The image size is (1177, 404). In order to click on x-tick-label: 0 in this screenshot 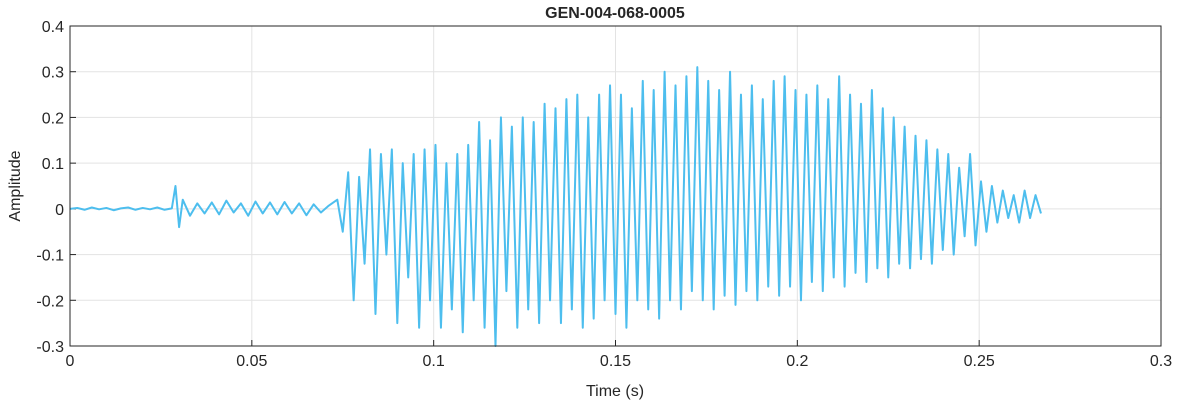, I will do `click(70, 361)`.